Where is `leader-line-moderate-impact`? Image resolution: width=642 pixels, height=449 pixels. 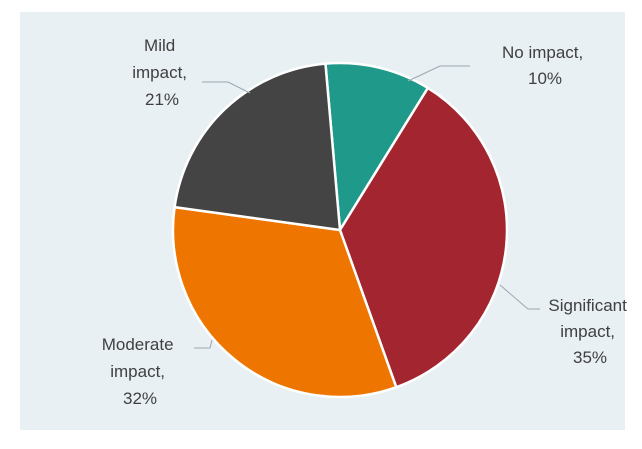
leader-line-moderate-impact is located at coordinates (203, 344).